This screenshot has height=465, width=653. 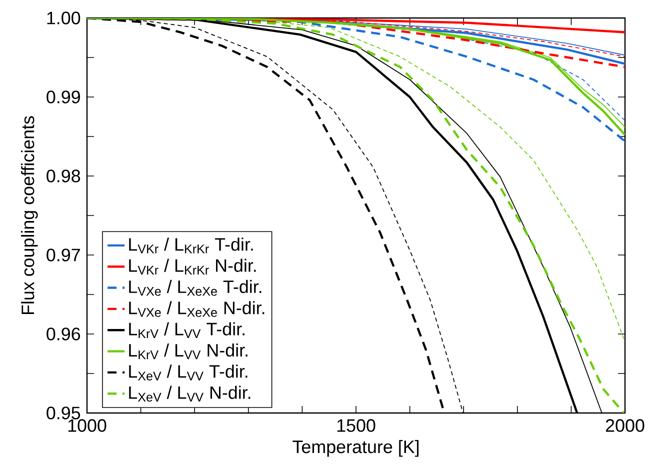 I want to click on y-tick-label: 0.99, so click(x=63, y=97).